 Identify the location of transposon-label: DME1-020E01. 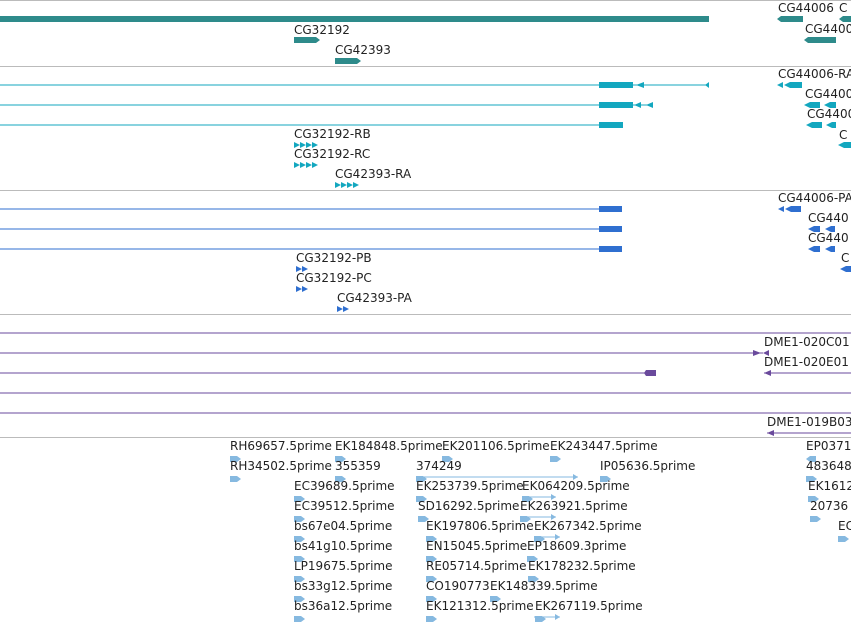
(806, 362).